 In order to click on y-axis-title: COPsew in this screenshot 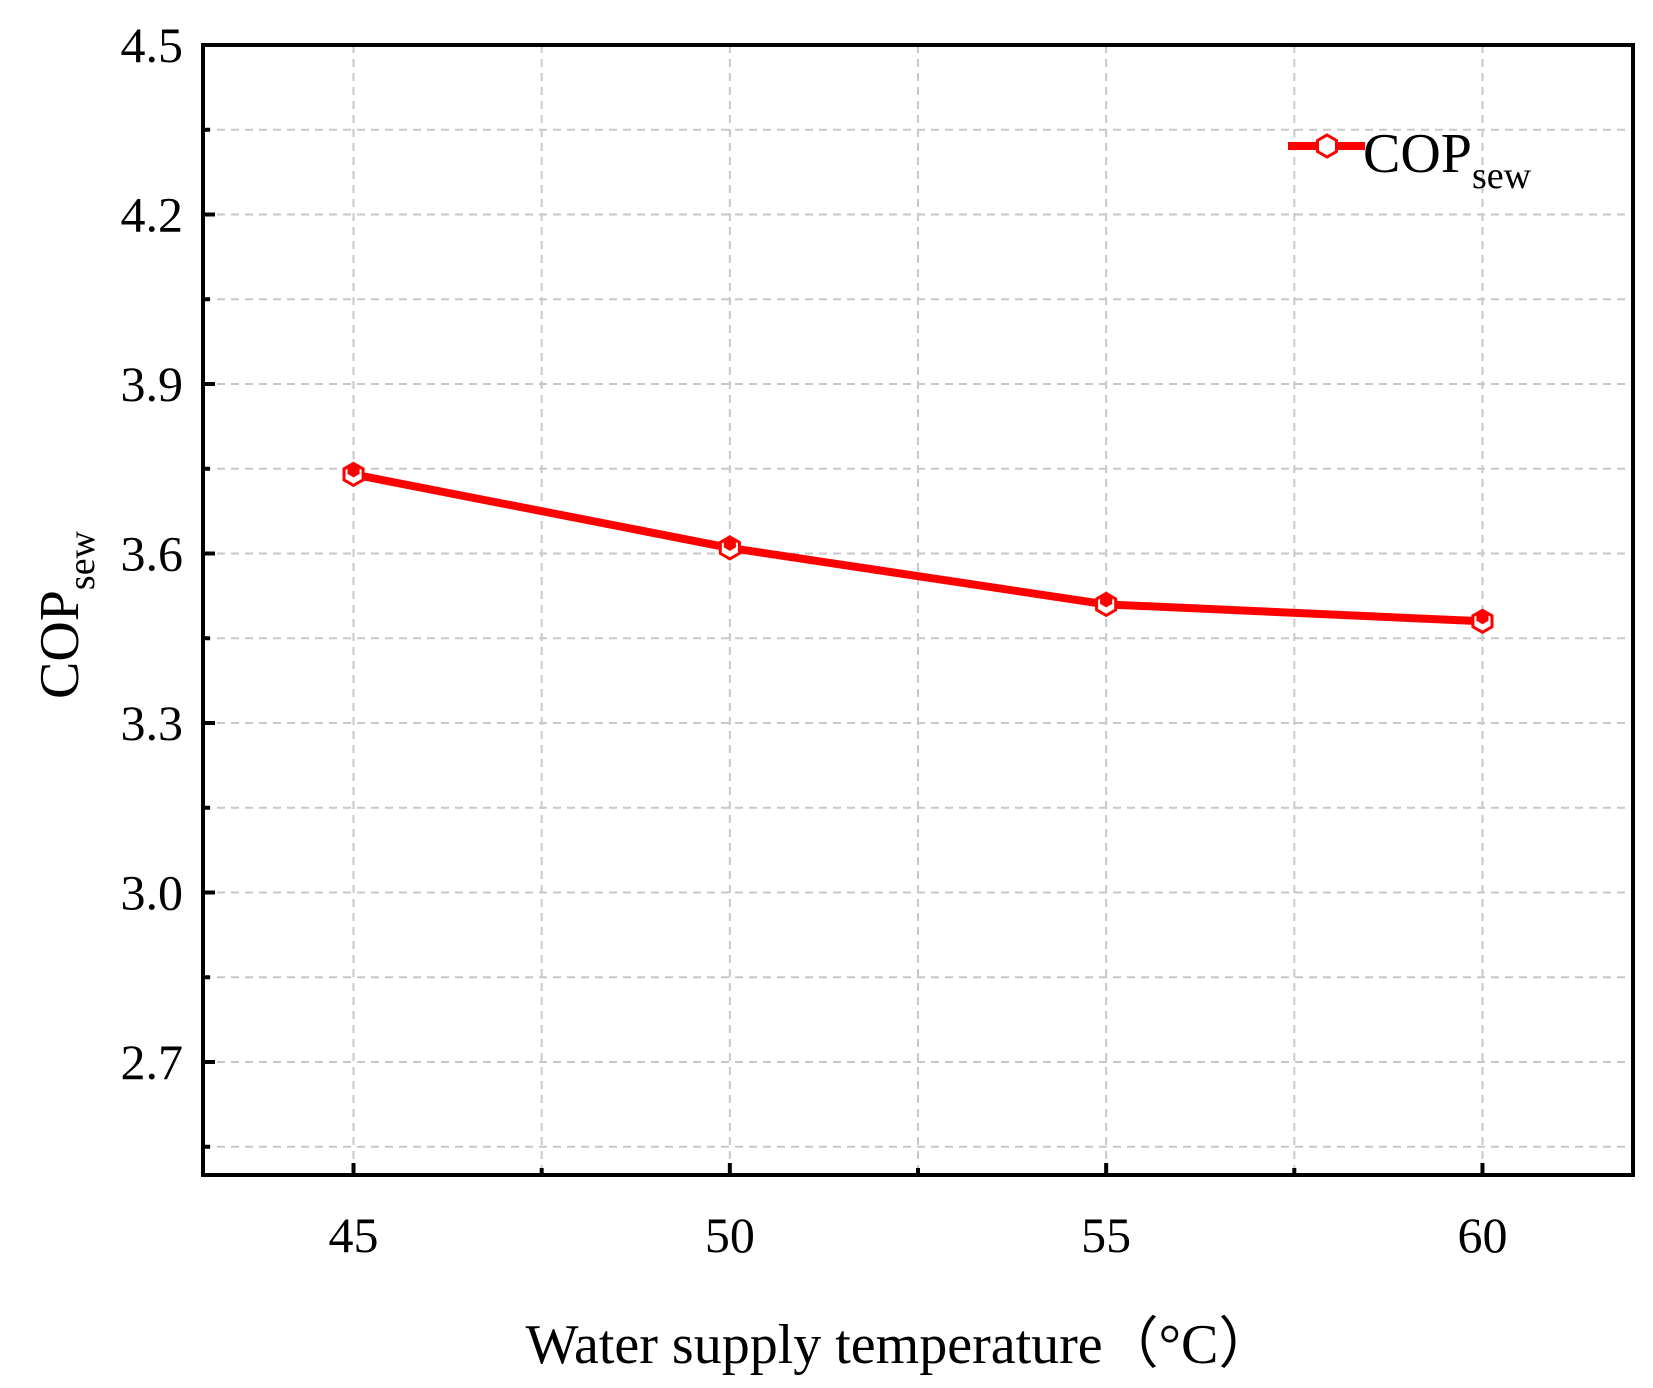, I will do `click(66, 614)`.